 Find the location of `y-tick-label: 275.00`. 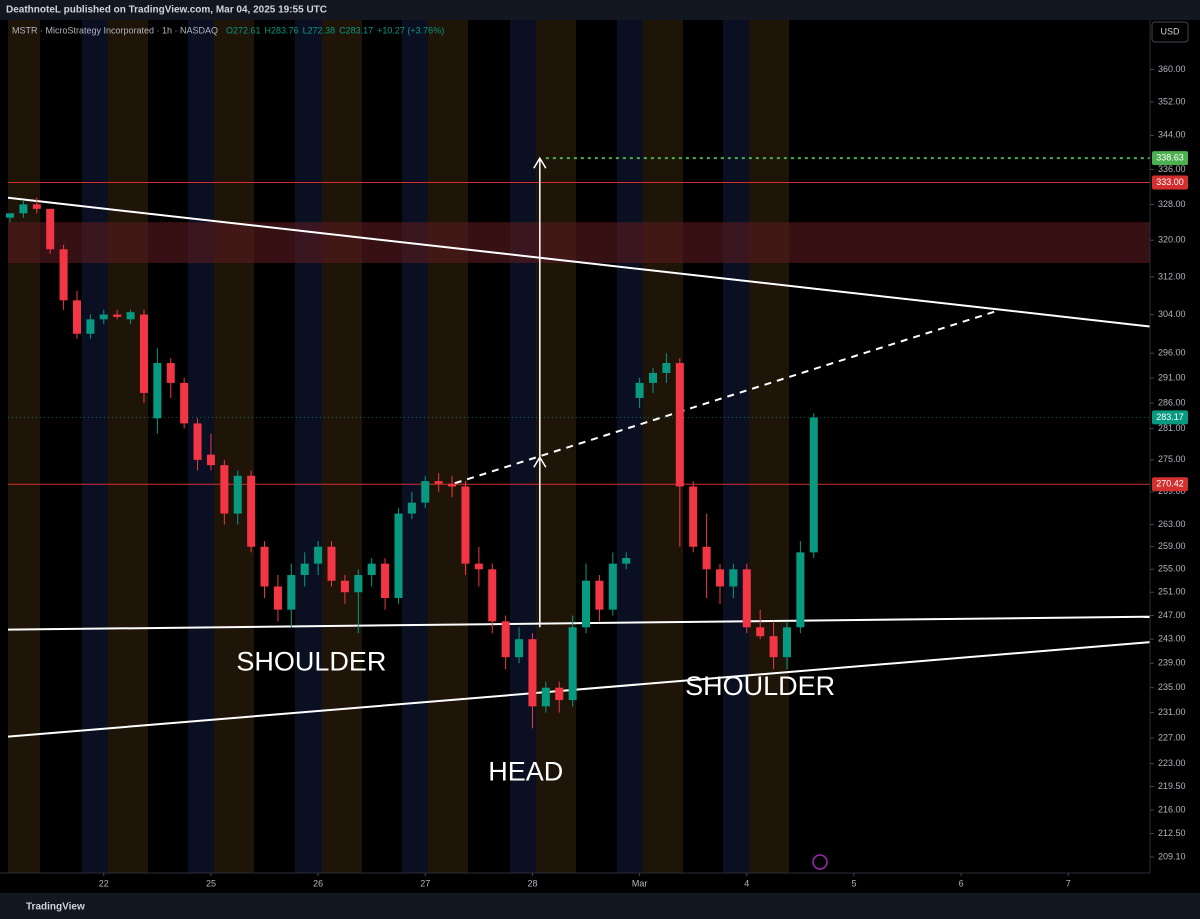

y-tick-label: 275.00 is located at coordinates (1172, 459).